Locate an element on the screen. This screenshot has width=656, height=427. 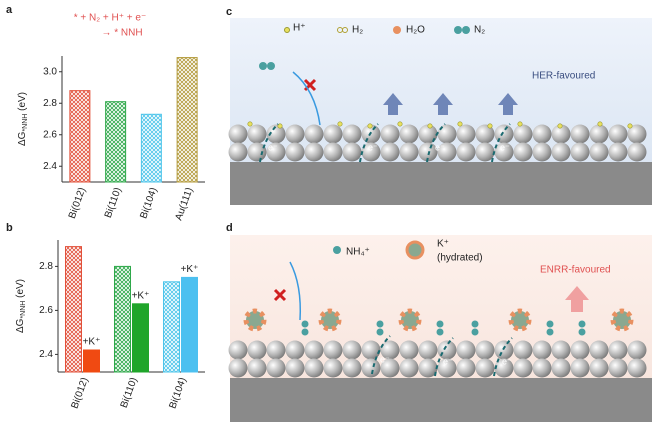
substrate is located at coordinates (441, 400).